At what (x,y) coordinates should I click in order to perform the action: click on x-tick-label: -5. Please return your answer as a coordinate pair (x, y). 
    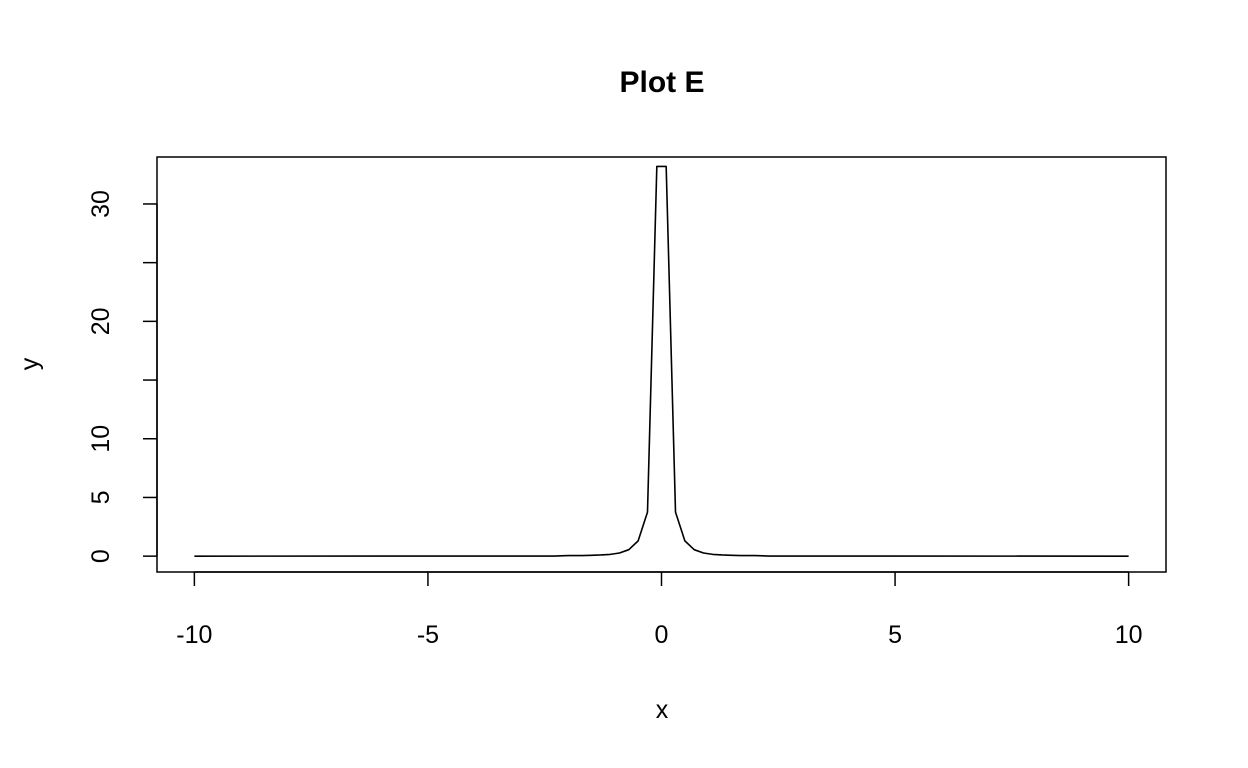
    Looking at the image, I should click on (428, 635).